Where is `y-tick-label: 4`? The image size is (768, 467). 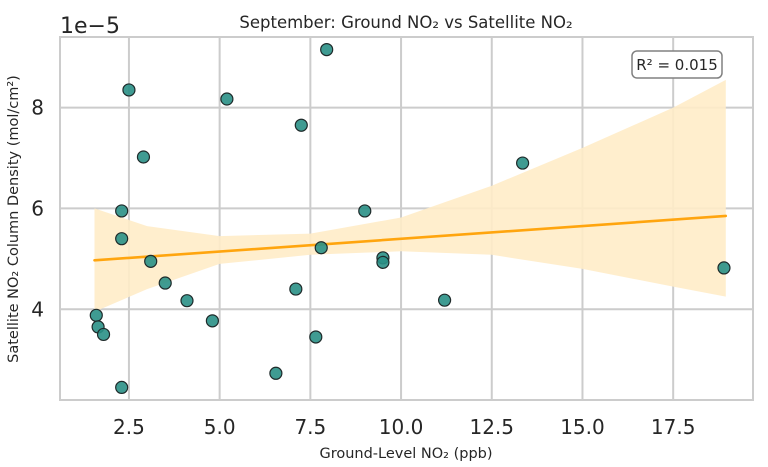 y-tick-label: 4 is located at coordinates (37, 309).